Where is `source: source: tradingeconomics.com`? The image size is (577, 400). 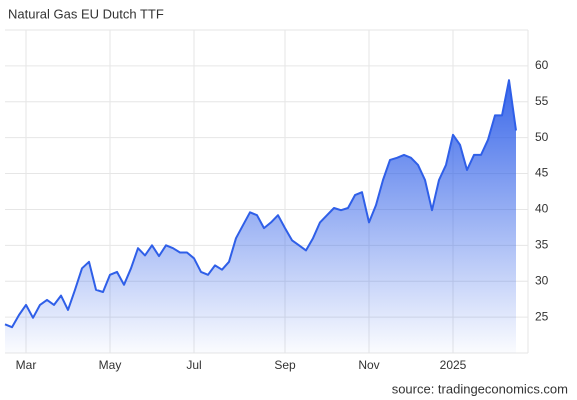
source: source: tradingeconomics.com is located at coordinates (480, 388).